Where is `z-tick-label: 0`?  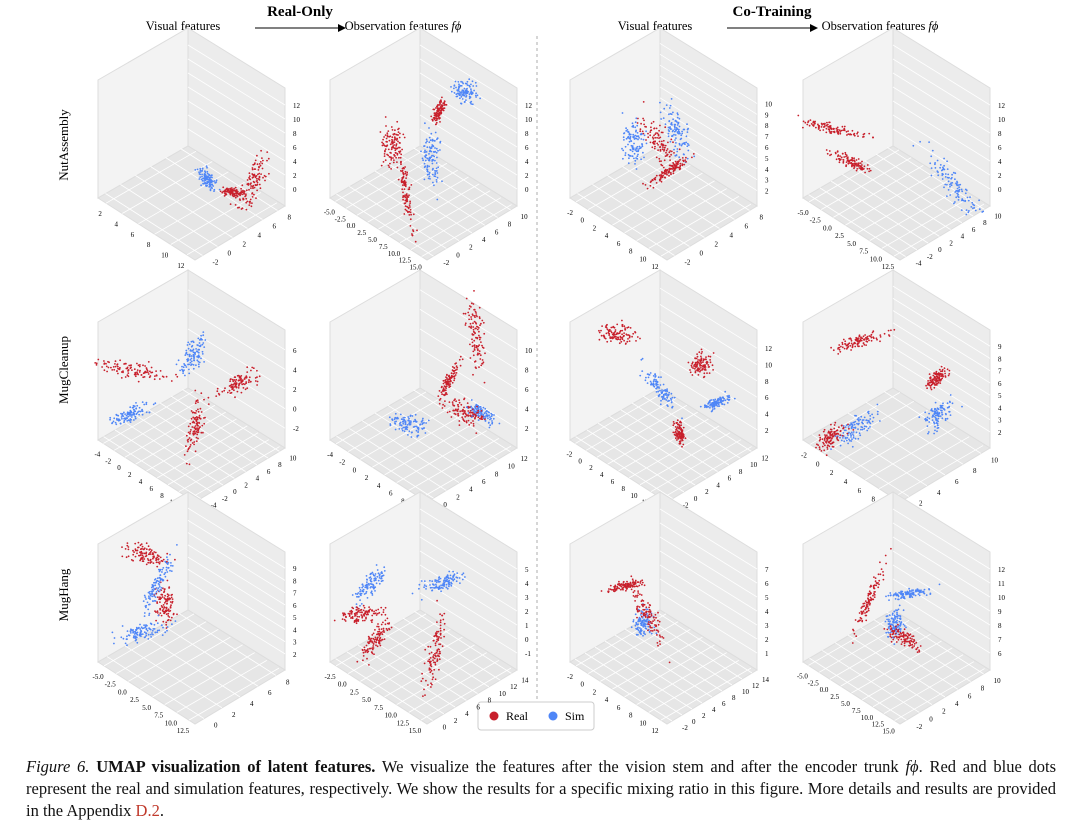 z-tick-label: 0 is located at coordinates (1000, 190).